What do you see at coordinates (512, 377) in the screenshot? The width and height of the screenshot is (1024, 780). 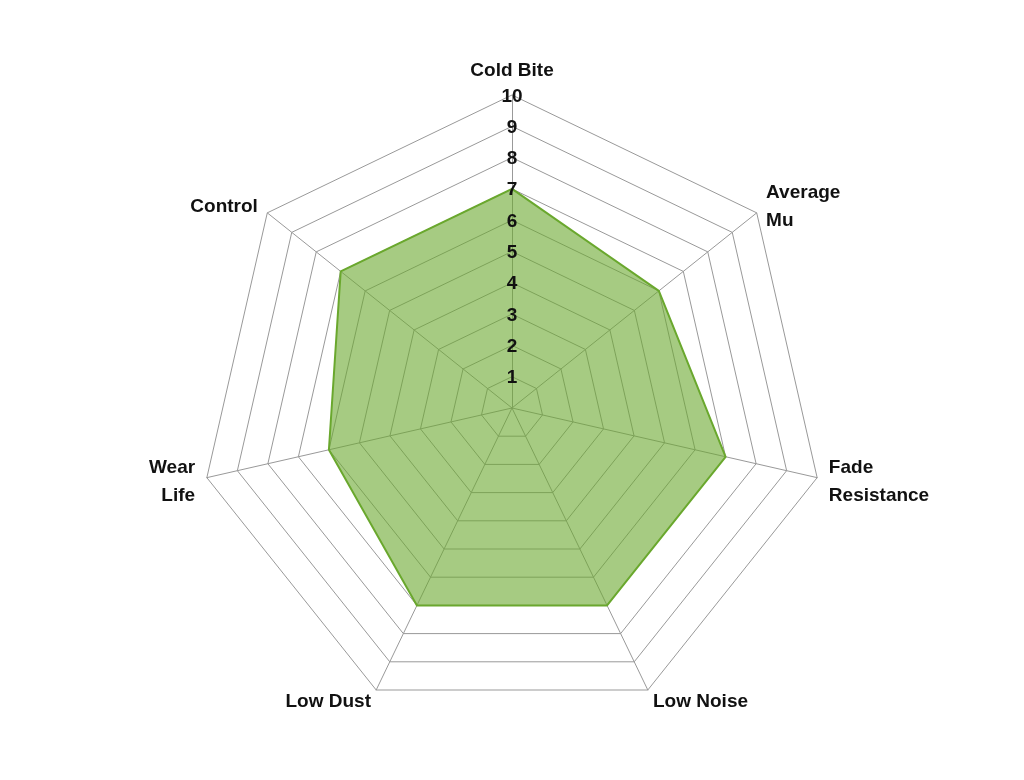 I see `y-tick-label: 1` at bounding box center [512, 377].